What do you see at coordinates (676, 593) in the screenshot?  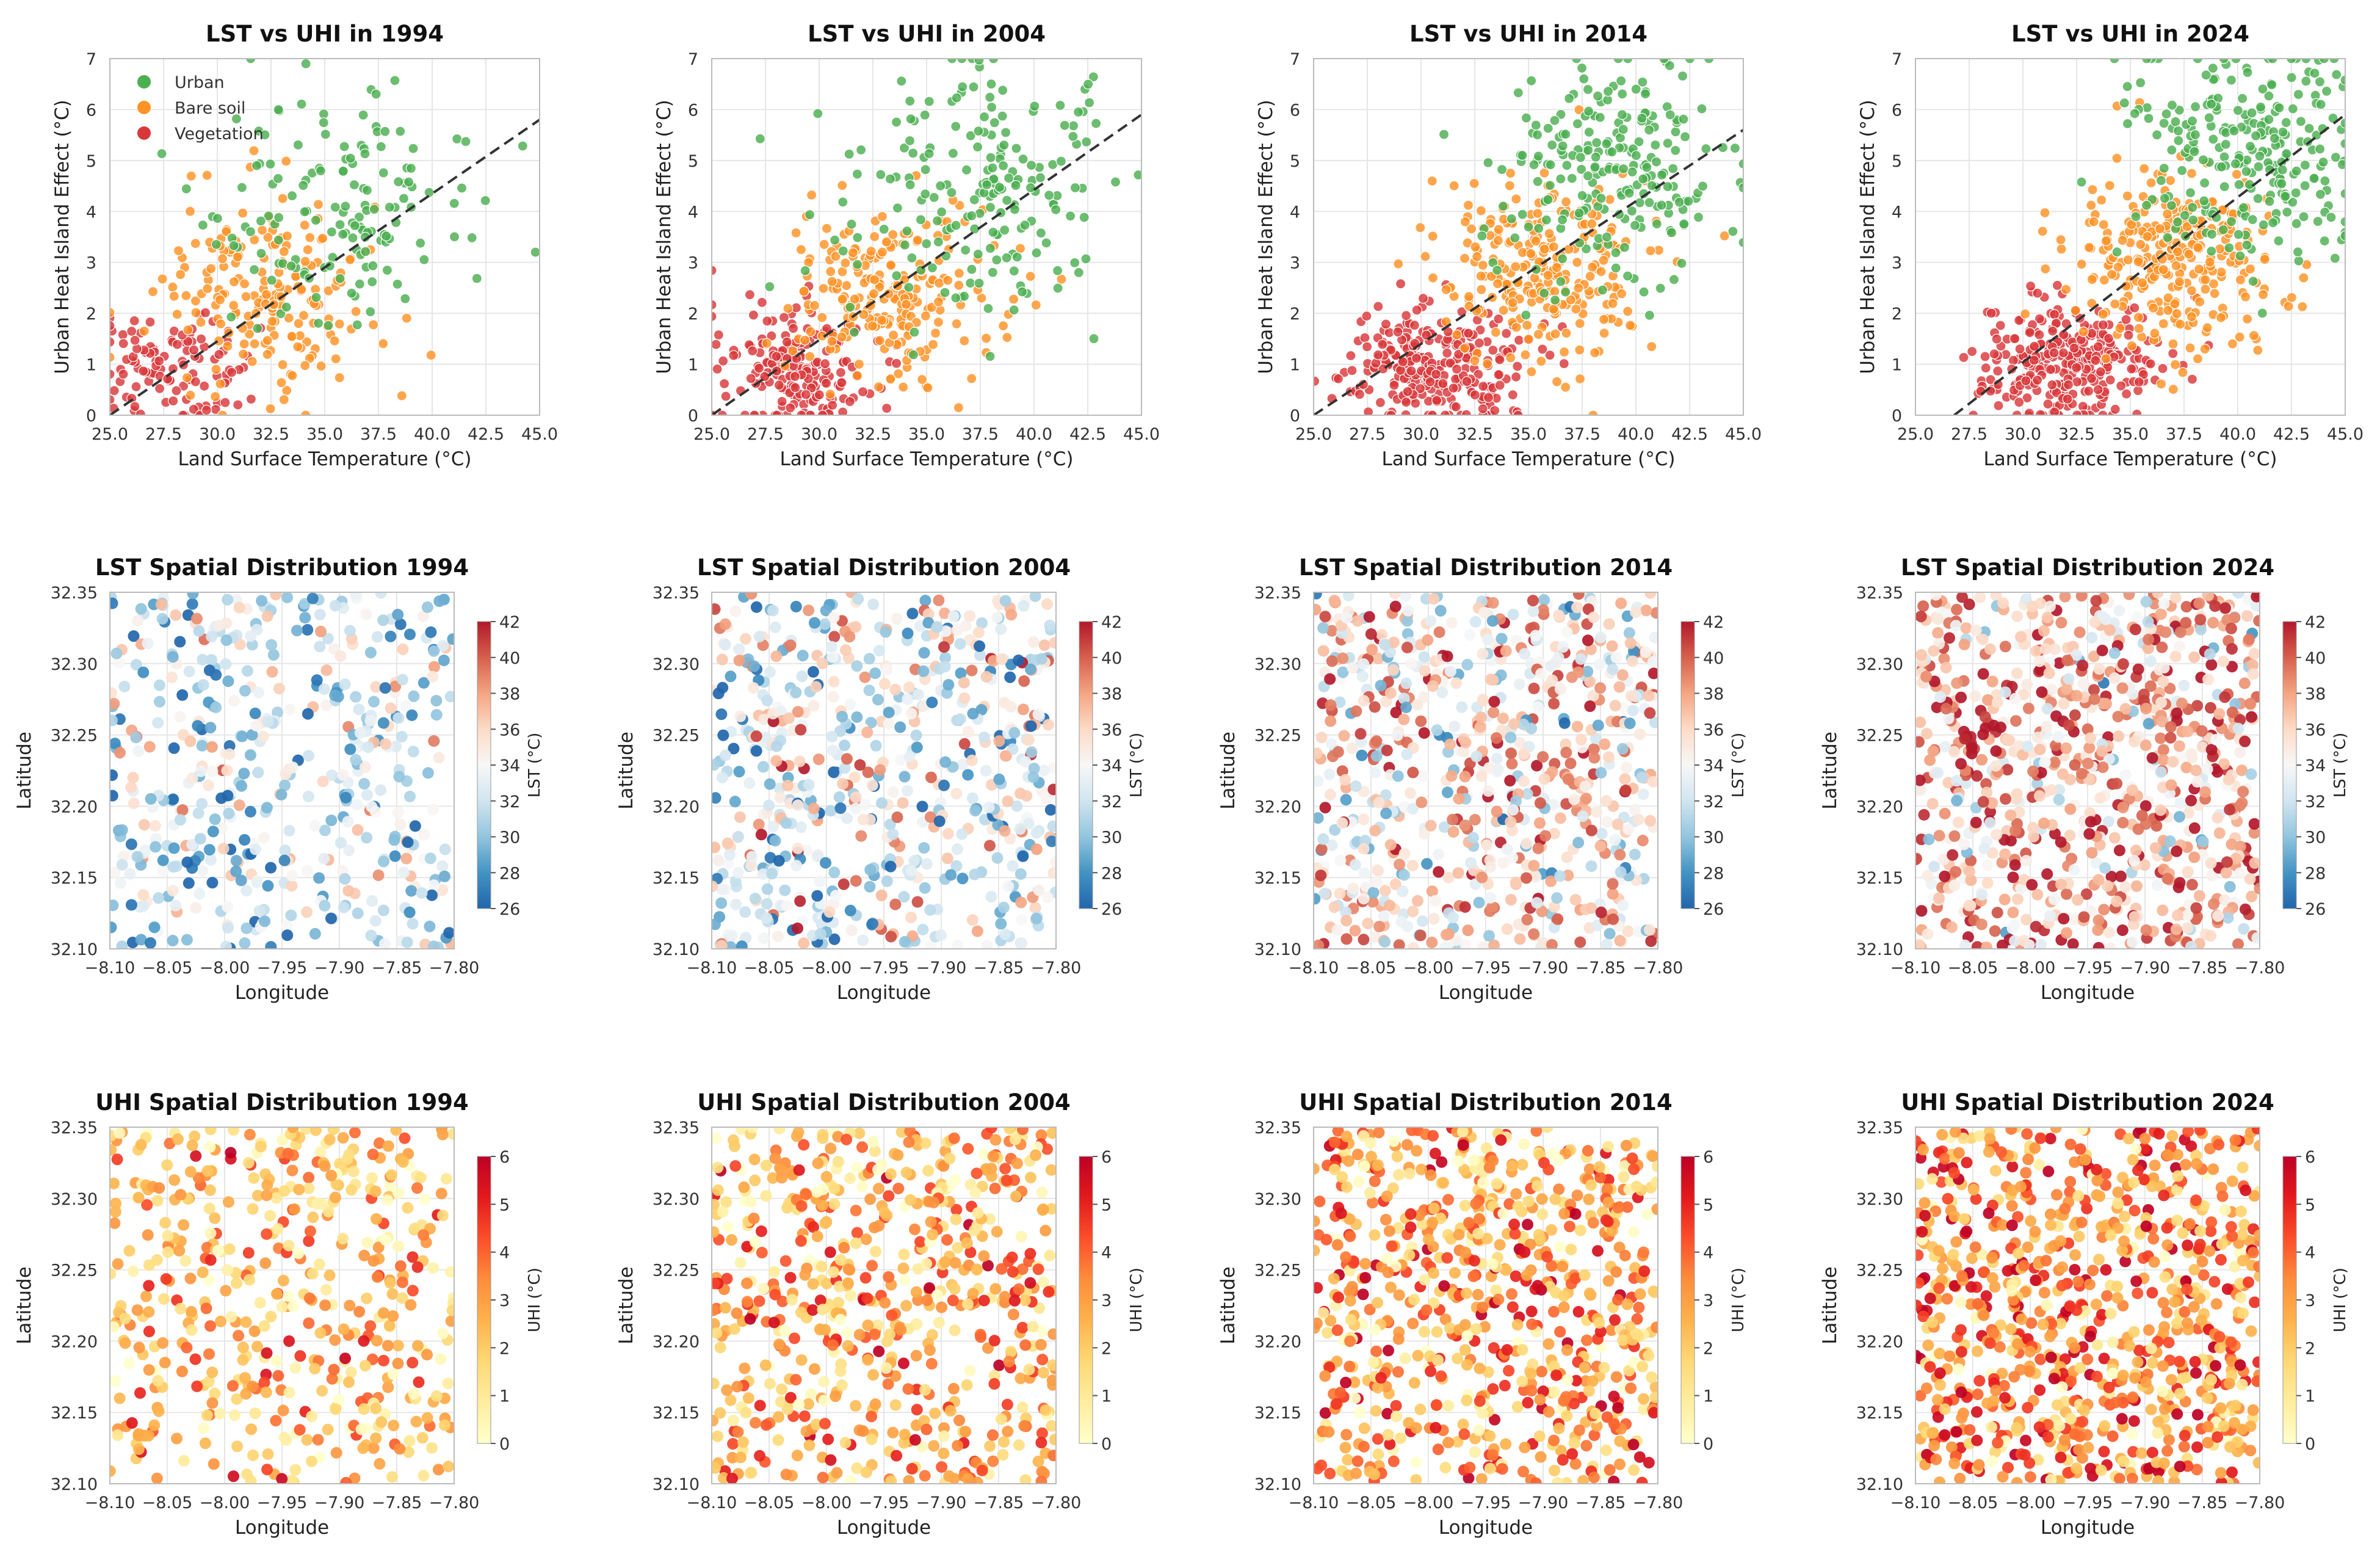 I see `y-tick-label: 32.35` at bounding box center [676, 593].